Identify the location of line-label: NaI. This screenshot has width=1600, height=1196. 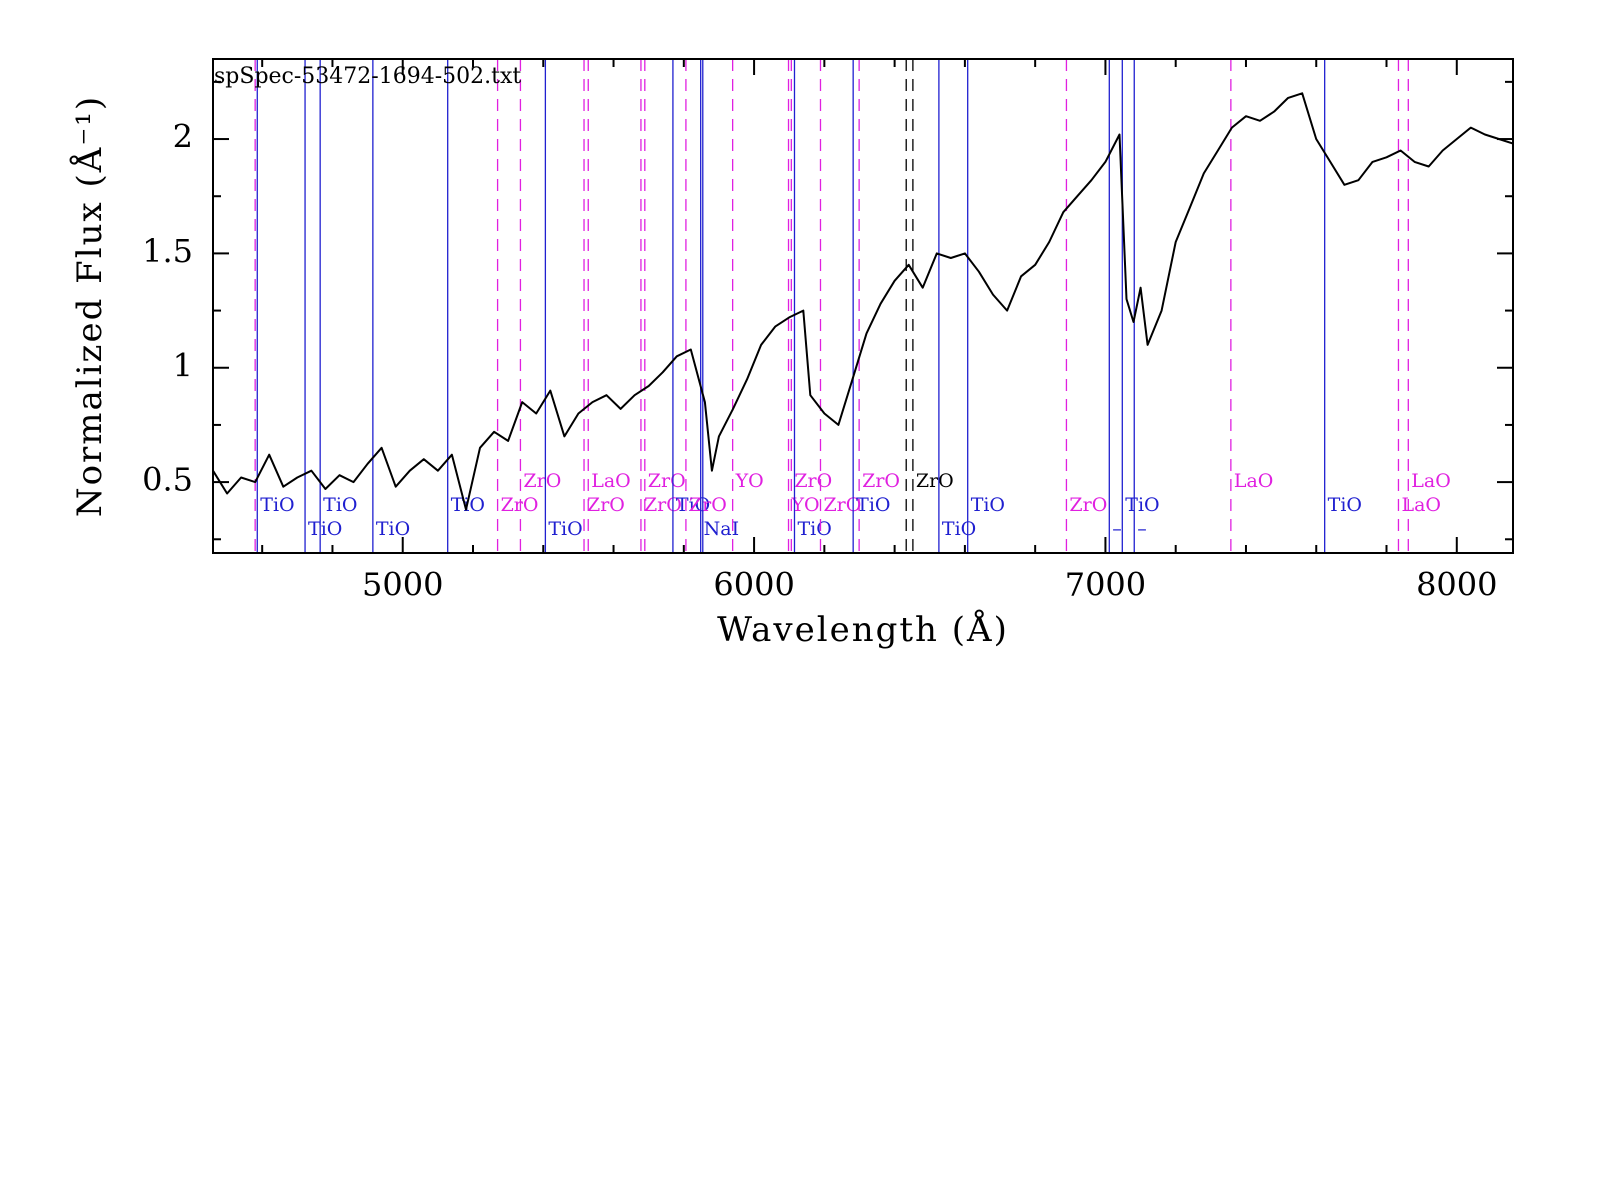
(721, 529).